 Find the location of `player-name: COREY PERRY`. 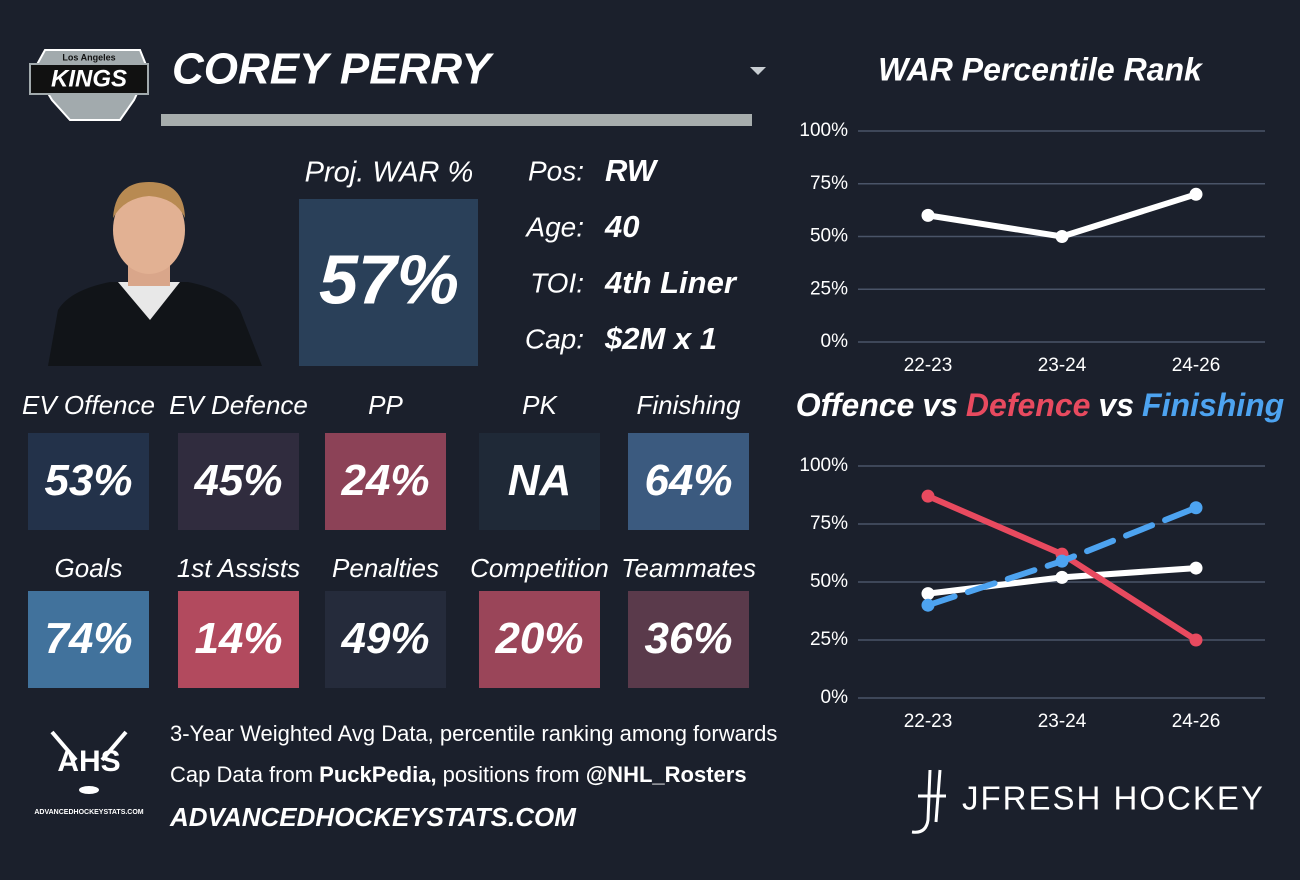

player-name: COREY PERRY is located at coordinates (333, 69).